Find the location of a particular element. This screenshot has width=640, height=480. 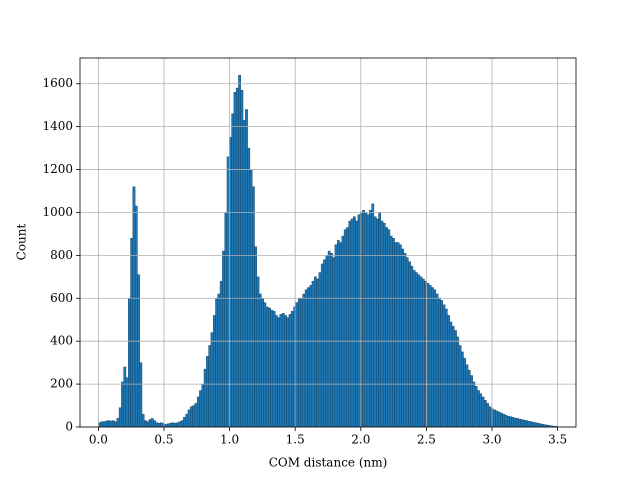

x-tick-label: 2.5 is located at coordinates (426, 440).